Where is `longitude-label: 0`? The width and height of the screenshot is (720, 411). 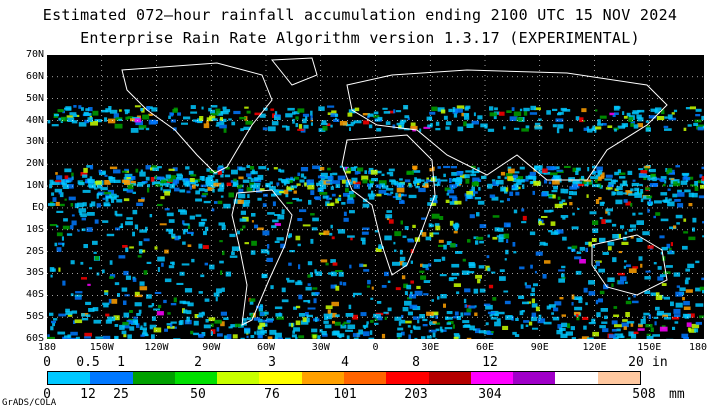
longitude-label: 0 is located at coordinates (375, 347).